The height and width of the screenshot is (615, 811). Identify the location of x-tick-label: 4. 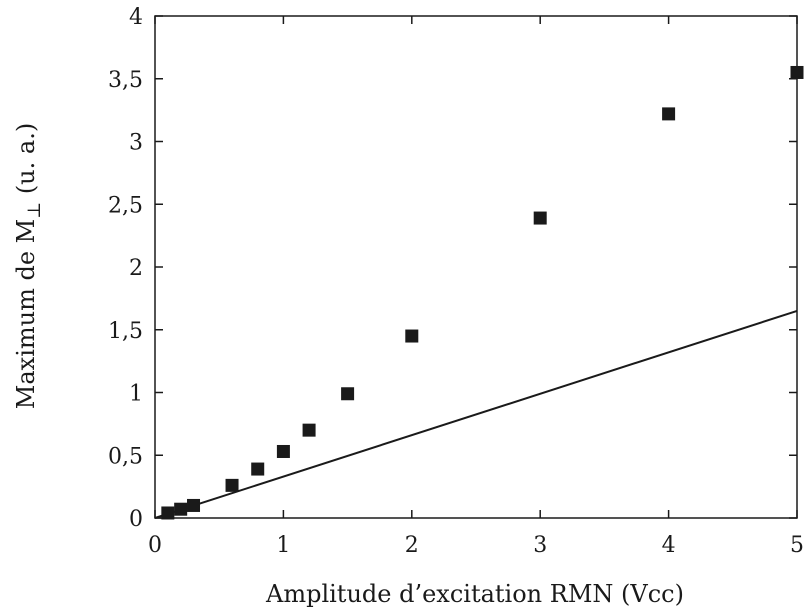
(669, 545).